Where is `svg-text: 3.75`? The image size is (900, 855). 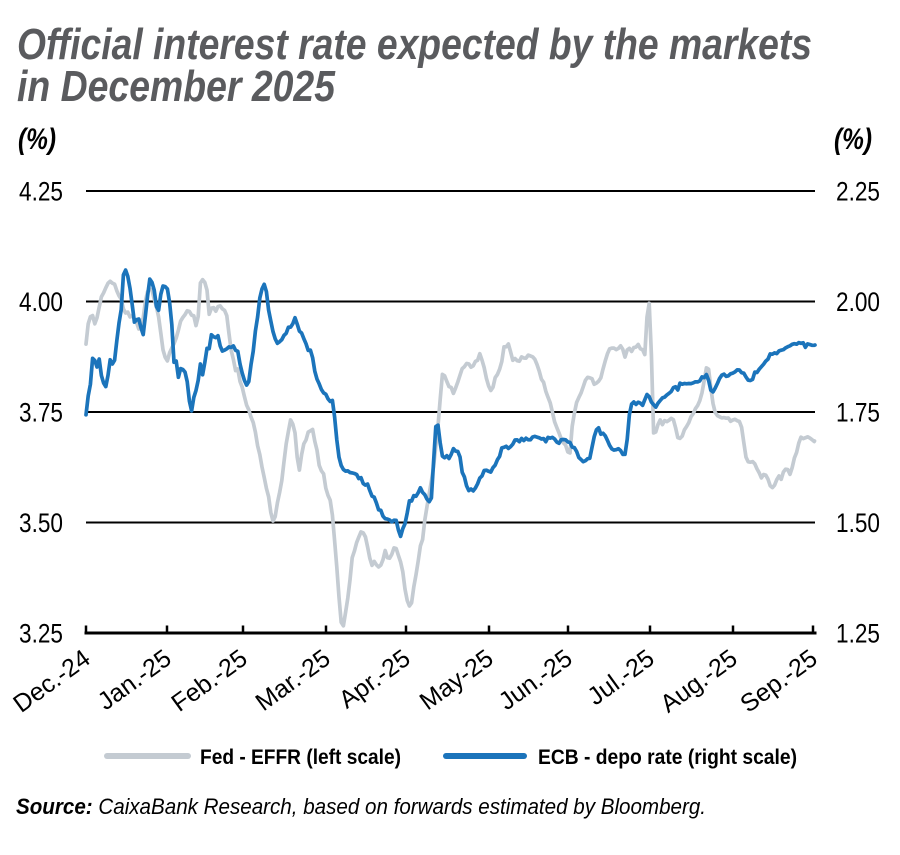
svg-text: 3.75 is located at coordinates (41, 413).